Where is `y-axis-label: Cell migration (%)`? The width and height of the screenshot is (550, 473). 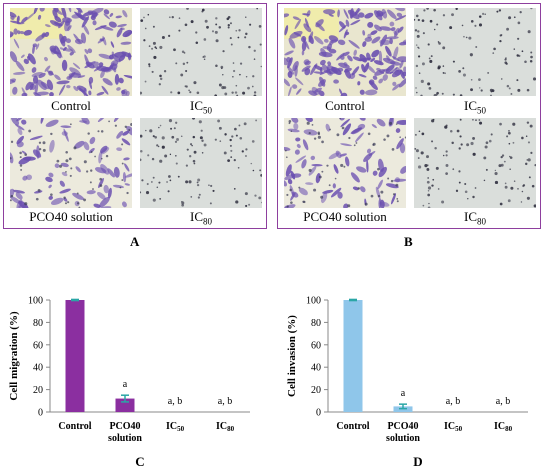 y-axis-label: Cell migration (%) is located at coordinates (14, 356).